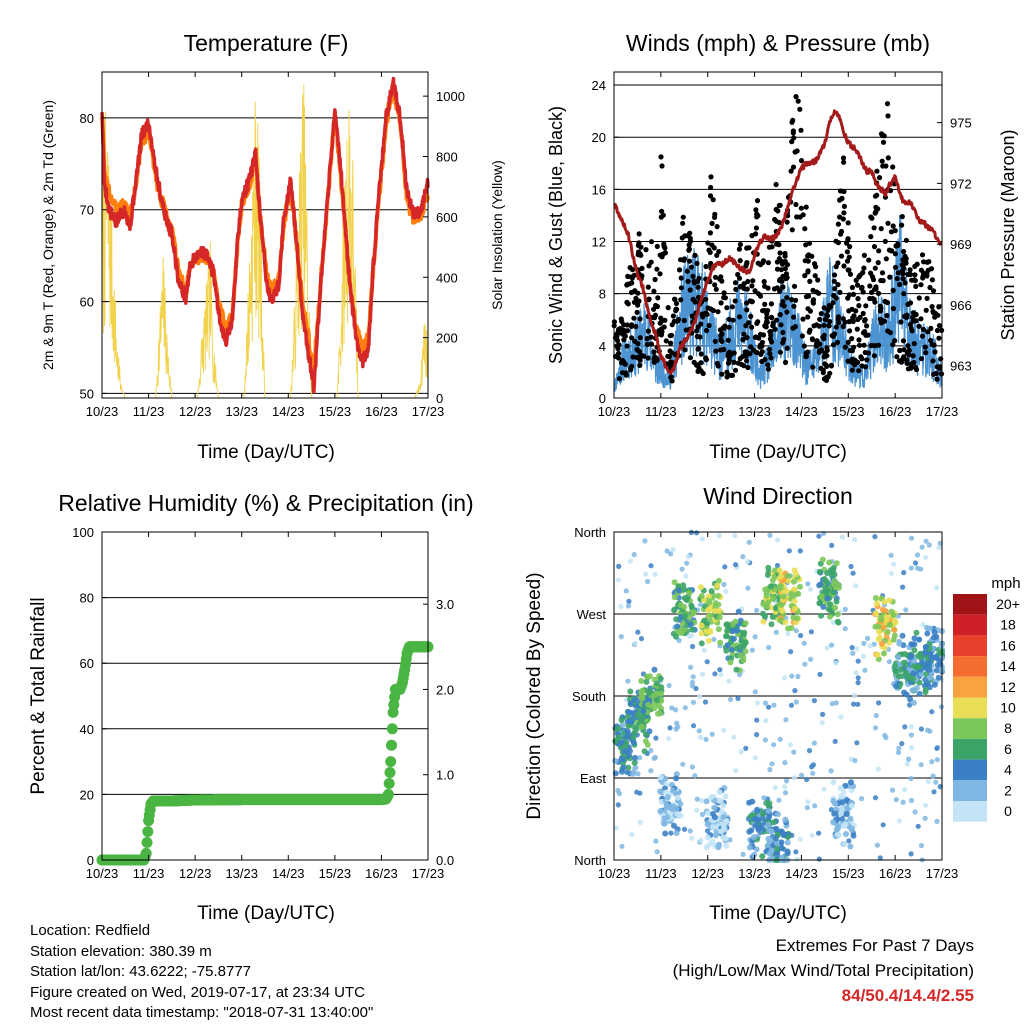  Describe the element at coordinates (970, 625) in the screenshot. I see `legend-swatch` at that location.